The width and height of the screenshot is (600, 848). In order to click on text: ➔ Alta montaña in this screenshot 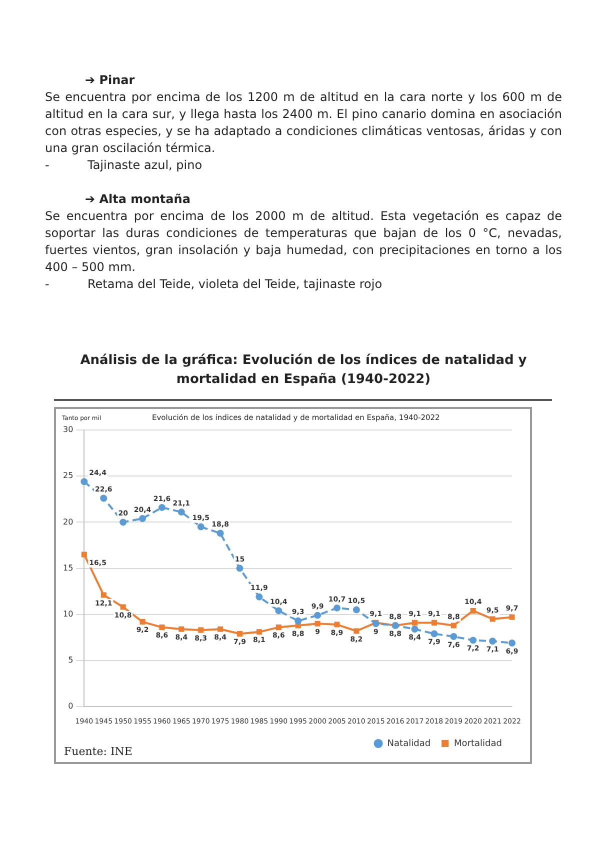, I will do `click(138, 199)`.